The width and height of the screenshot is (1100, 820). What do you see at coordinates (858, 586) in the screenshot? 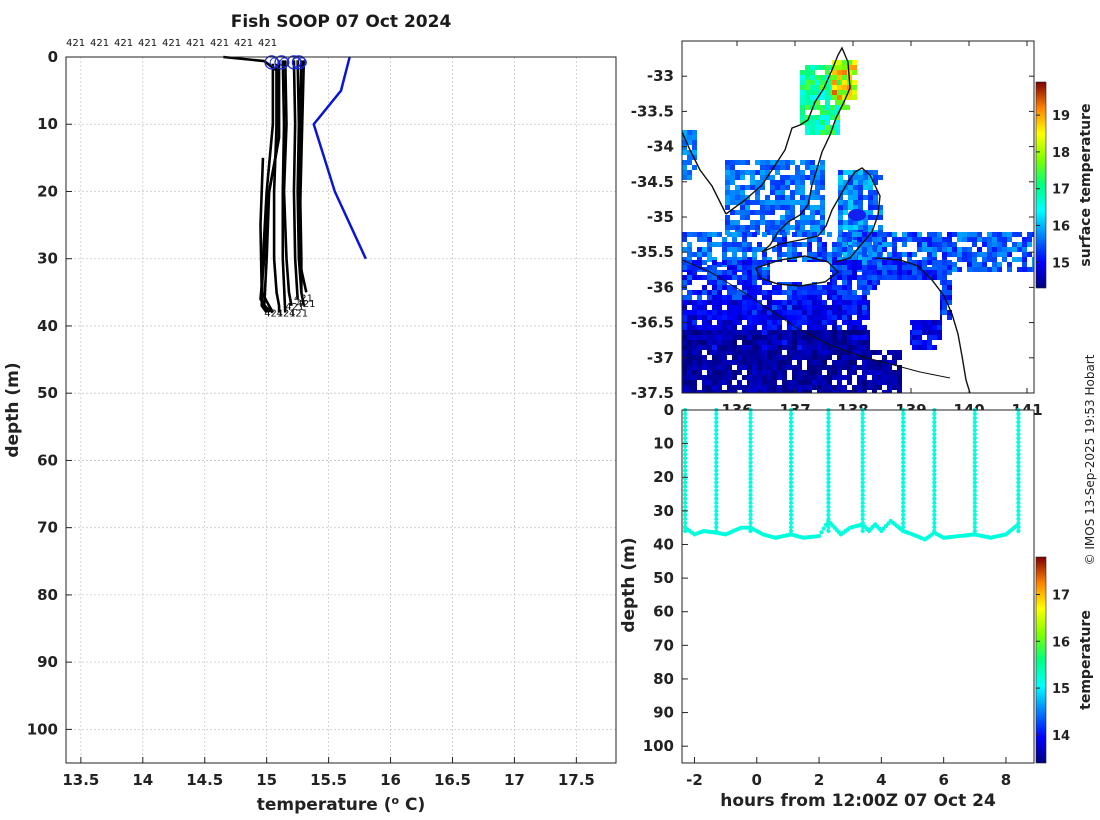
I see `depth-time-axes-frame` at bounding box center [858, 586].